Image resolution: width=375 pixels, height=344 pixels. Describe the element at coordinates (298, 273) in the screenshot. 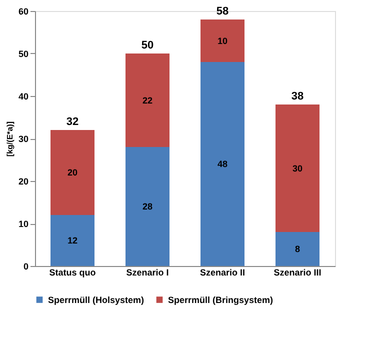

I see `x-tick-label: Szenario III` at that location.